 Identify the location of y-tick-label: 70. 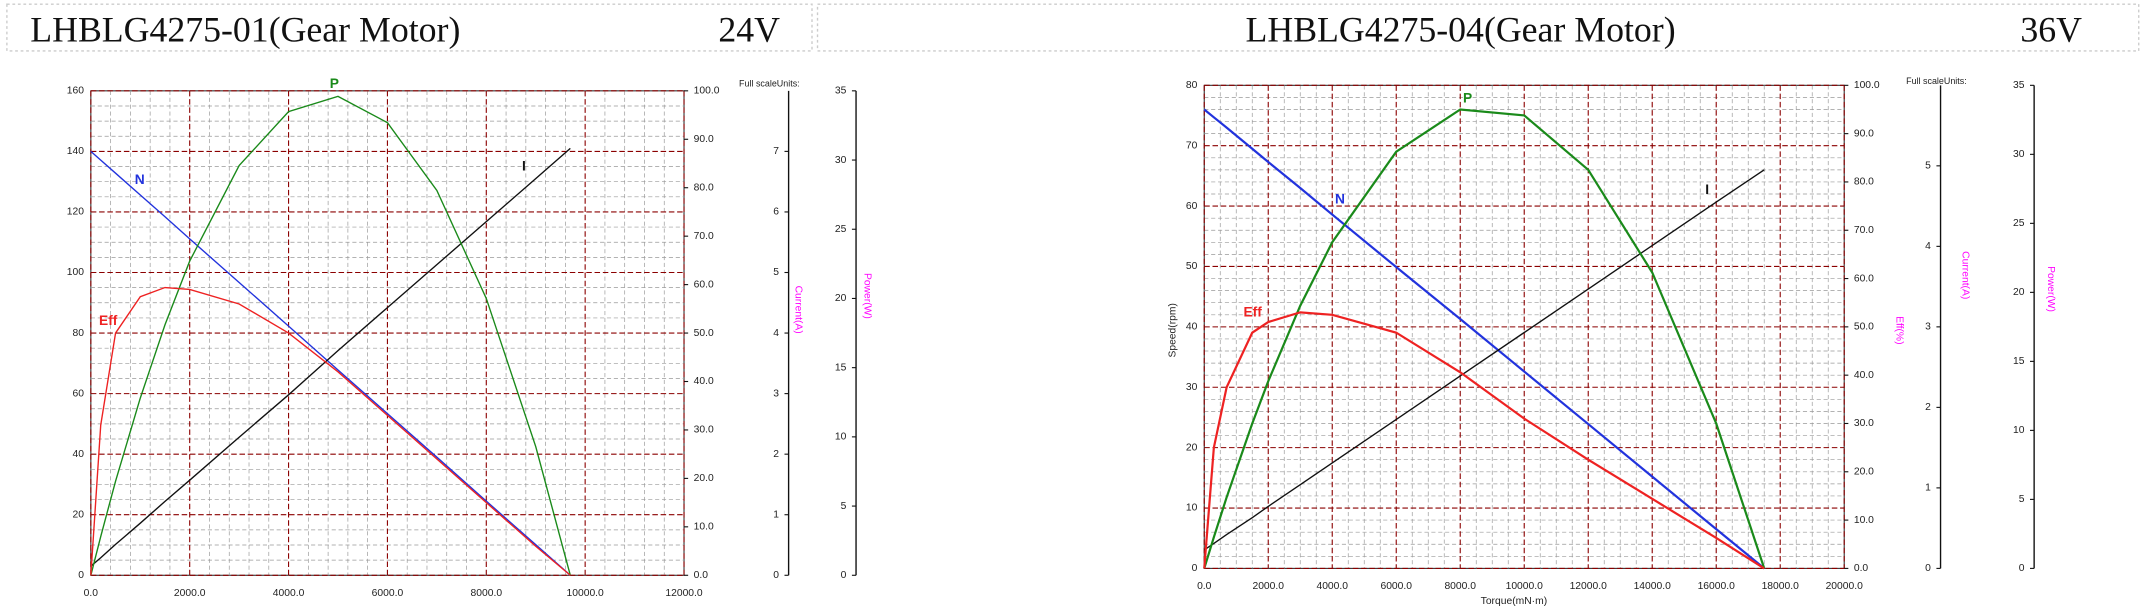
(1192, 145).